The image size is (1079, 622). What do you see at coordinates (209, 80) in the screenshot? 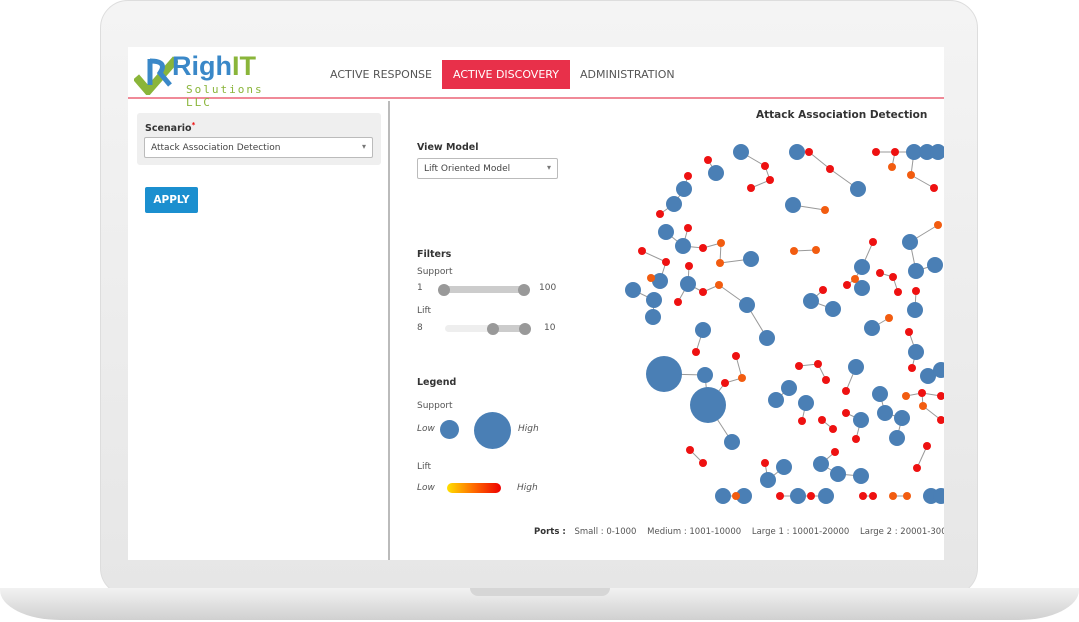
I see `logo: RighIT Solutions LLC` at bounding box center [209, 80].